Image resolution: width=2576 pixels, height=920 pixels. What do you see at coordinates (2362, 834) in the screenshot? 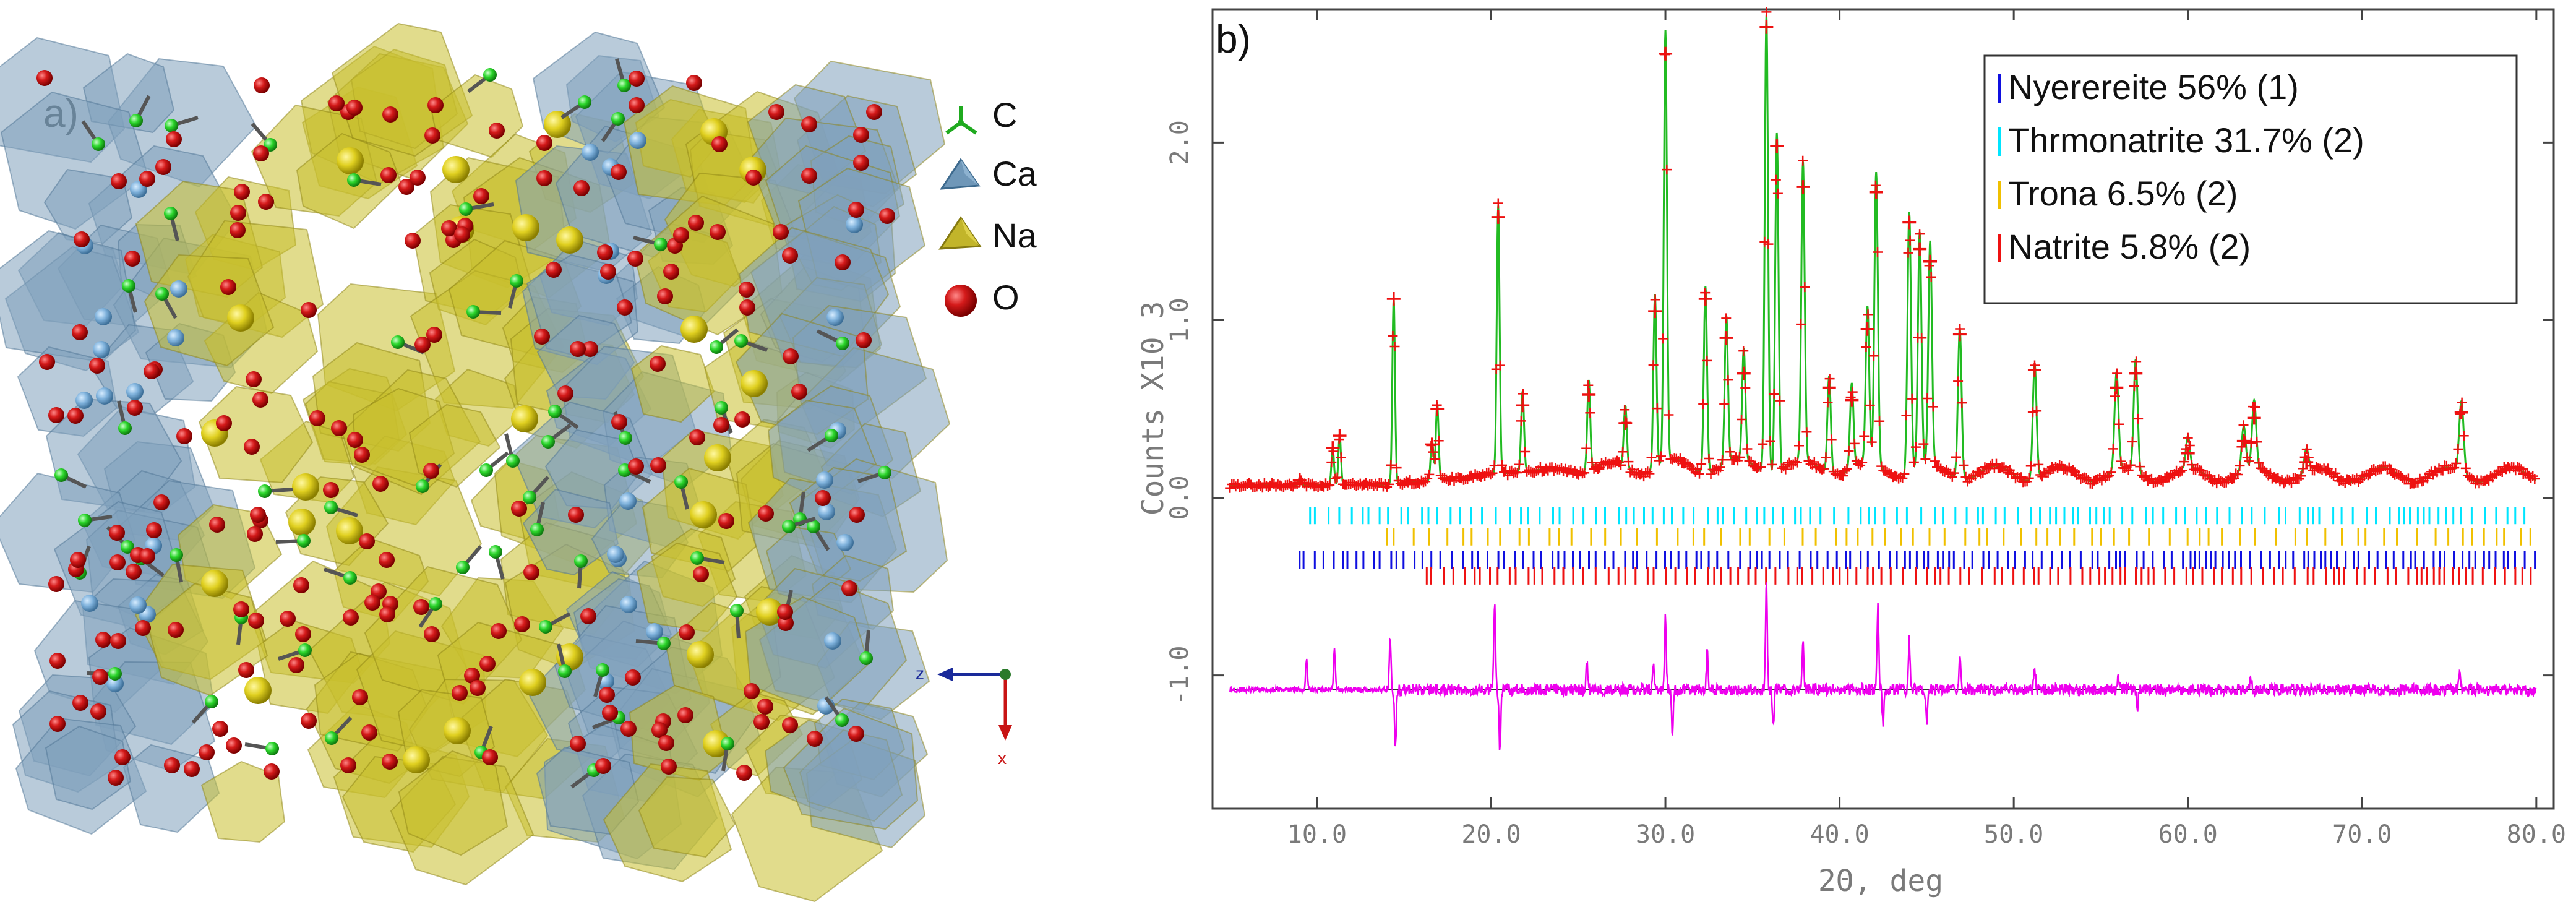
I see `x-tick-label: 70.0` at bounding box center [2362, 834].